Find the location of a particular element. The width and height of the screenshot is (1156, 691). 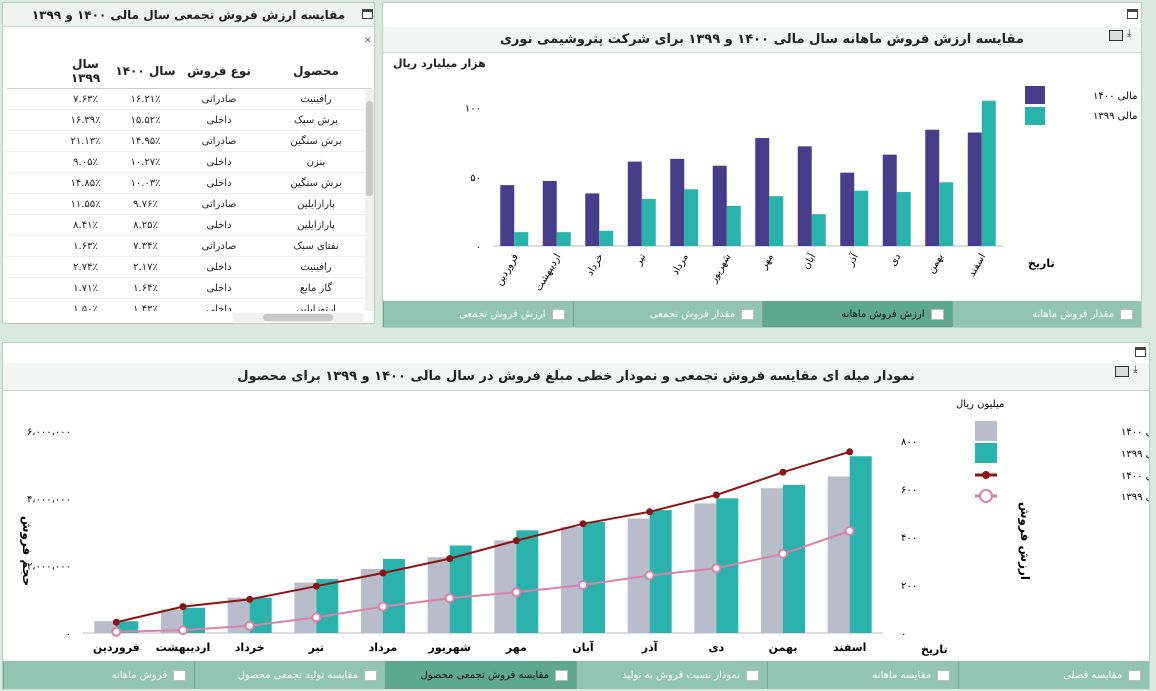

tab-sales-production-ratio: نمودار نسبت فروش به تولید is located at coordinates (671, 675).